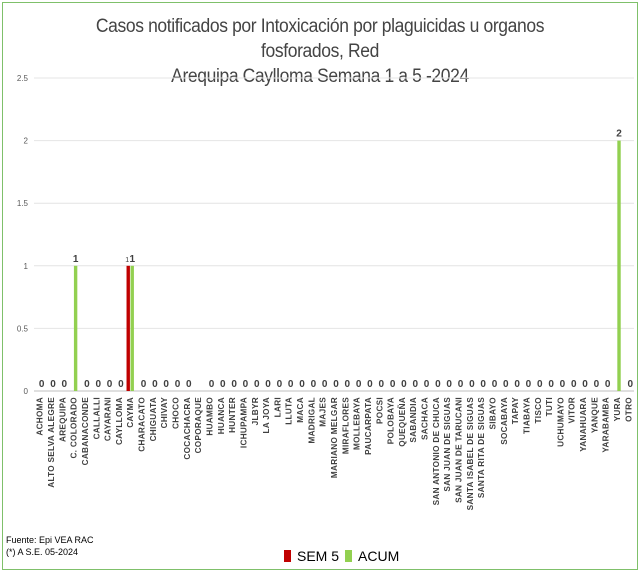 The width and height of the screenshot is (642, 574). What do you see at coordinates (209, 416) in the screenshot?
I see `x-tick-label: HUAMBO` at bounding box center [209, 416].